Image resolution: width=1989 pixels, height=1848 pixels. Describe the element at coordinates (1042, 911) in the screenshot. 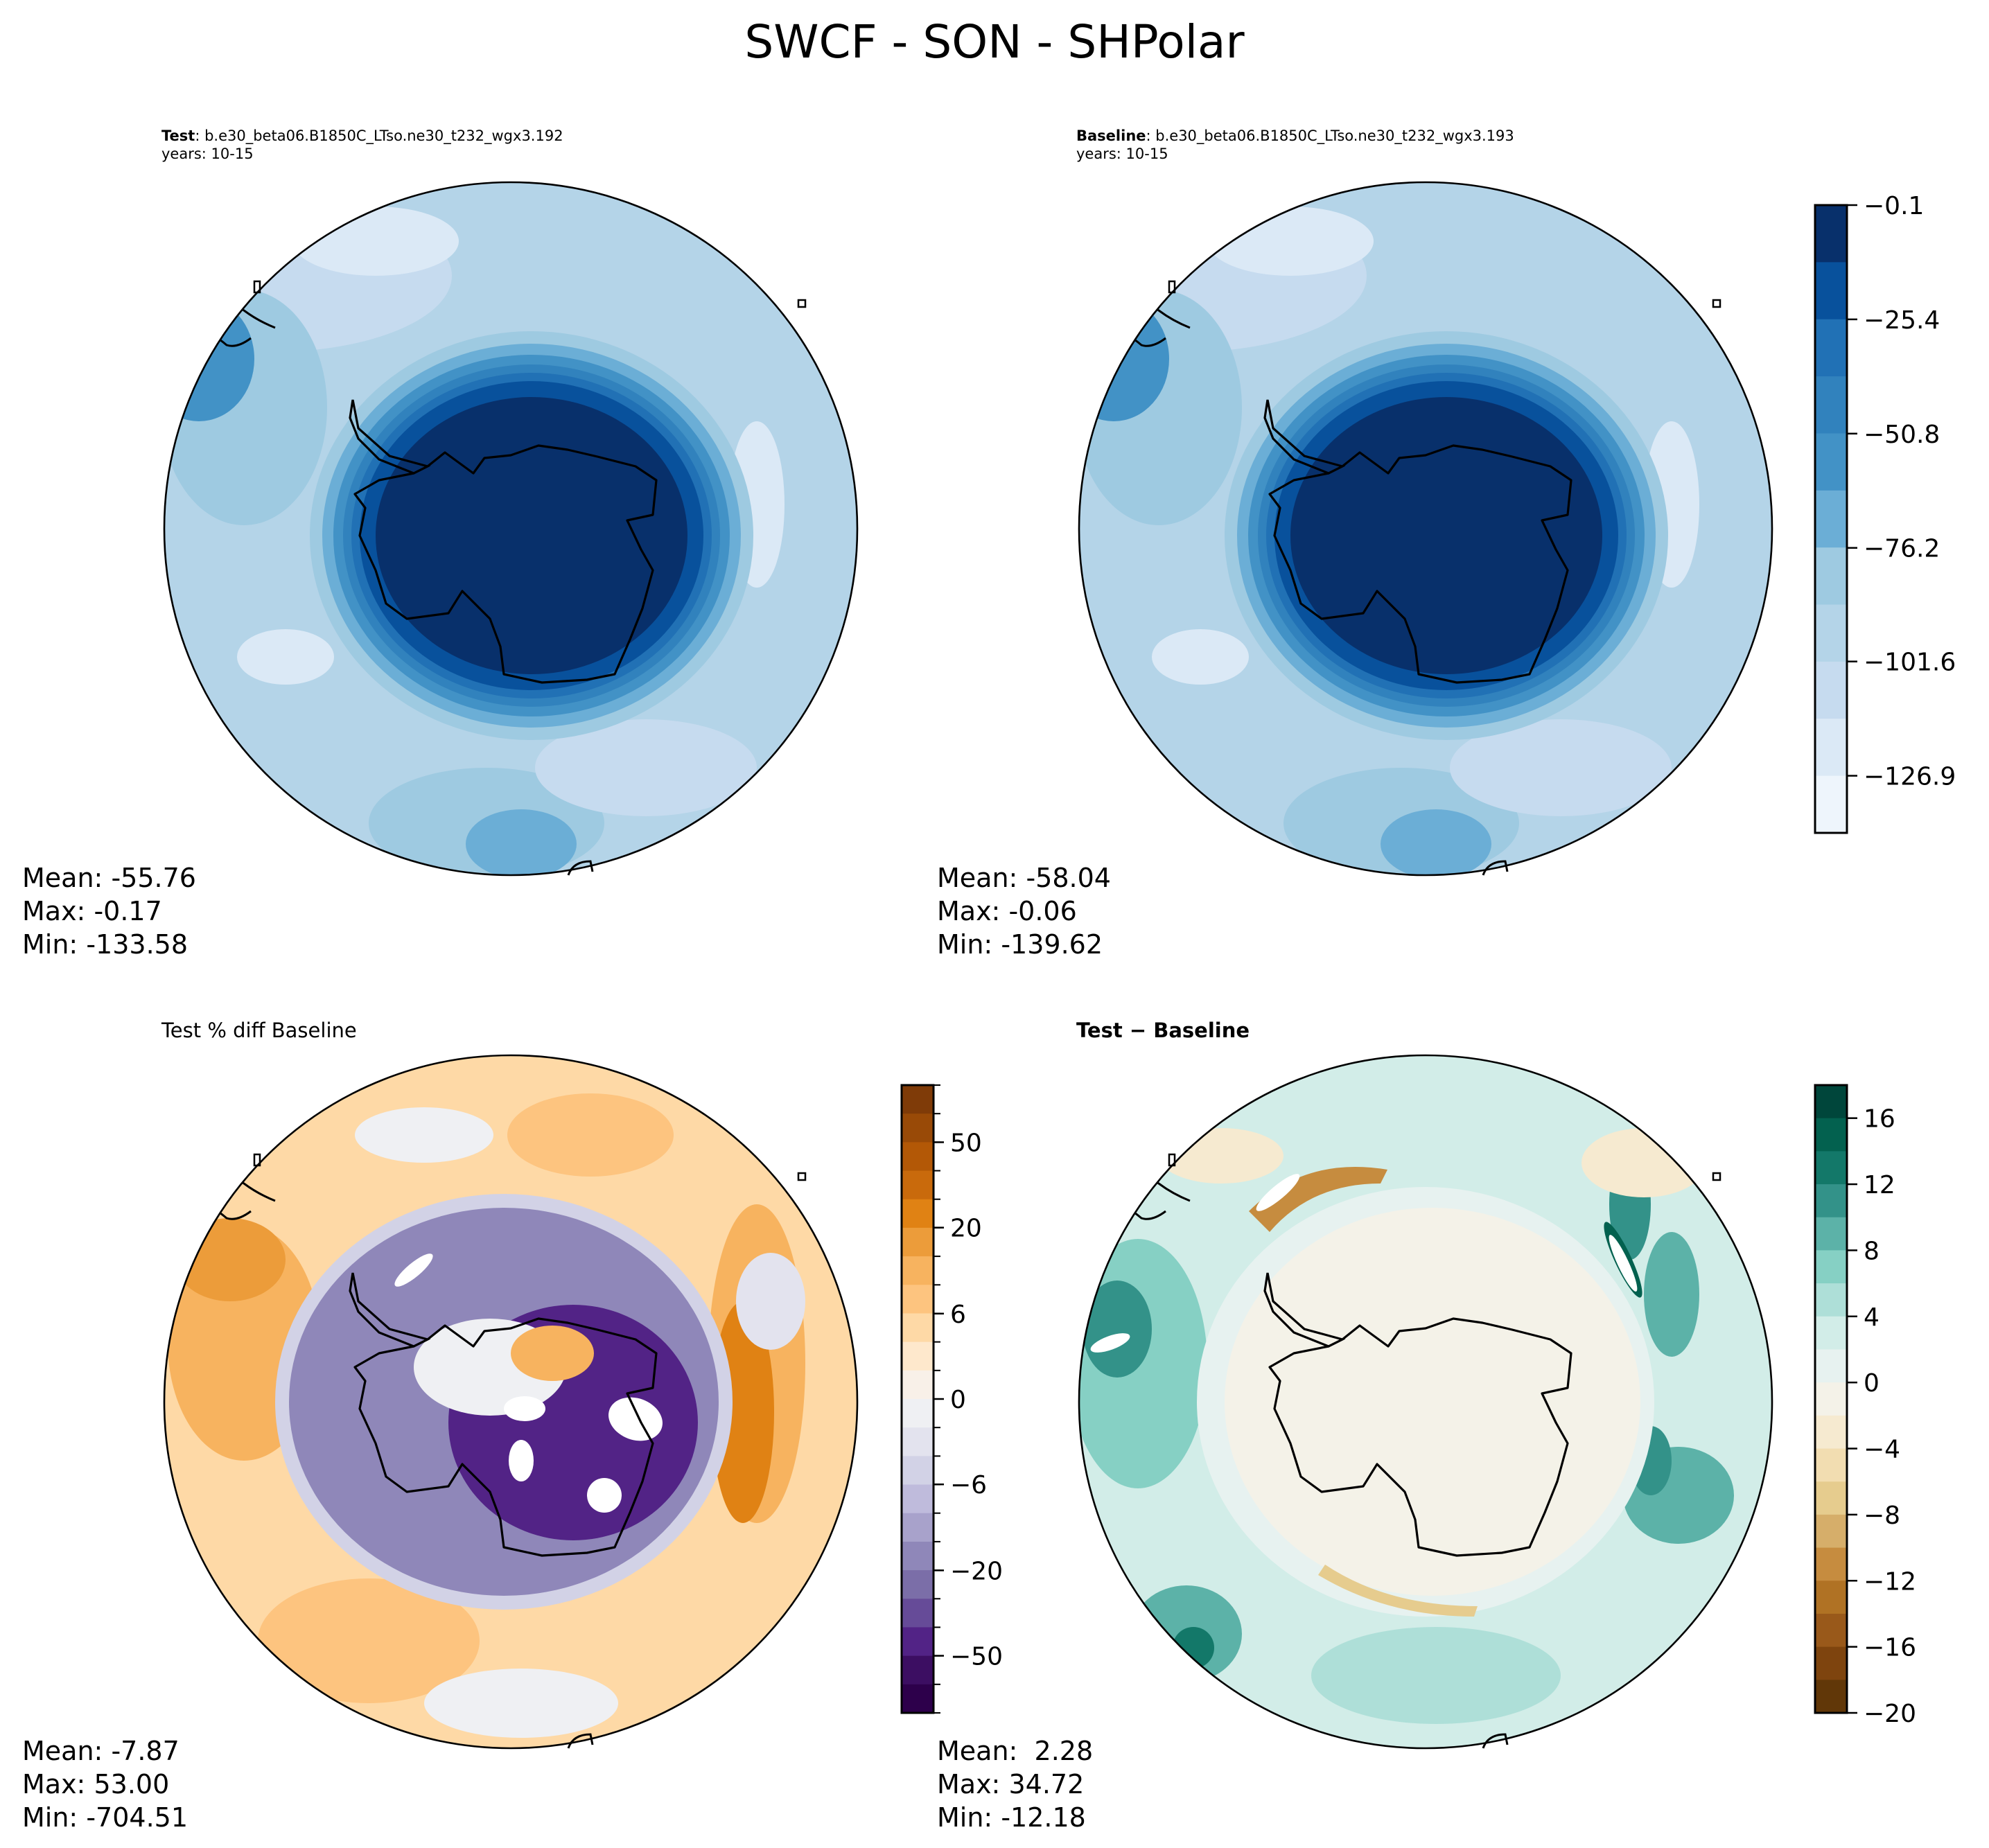

I see `baseline-max: -0.06` at that location.